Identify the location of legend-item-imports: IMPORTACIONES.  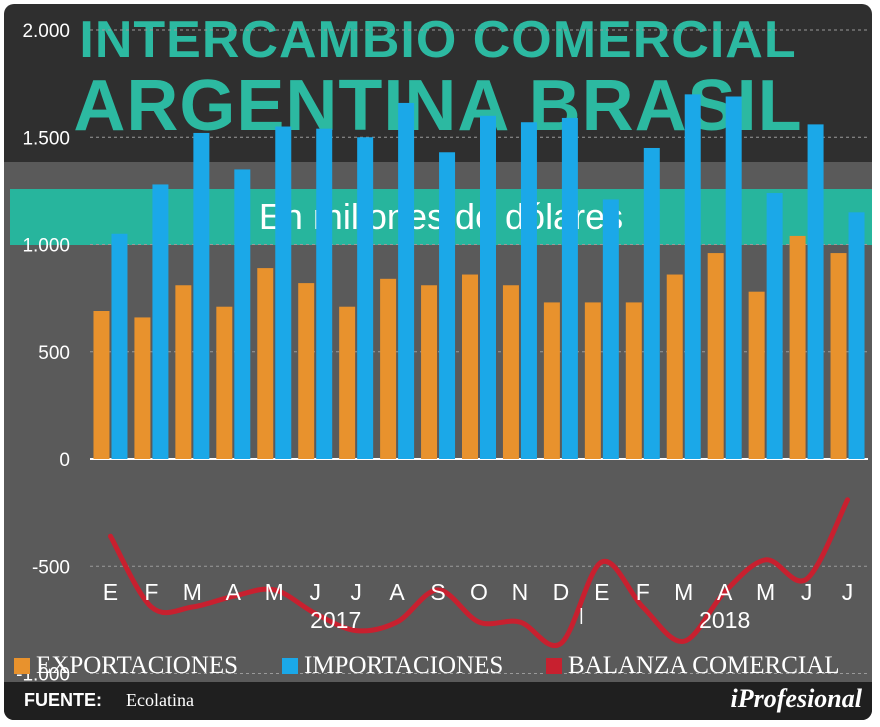
(392, 666).